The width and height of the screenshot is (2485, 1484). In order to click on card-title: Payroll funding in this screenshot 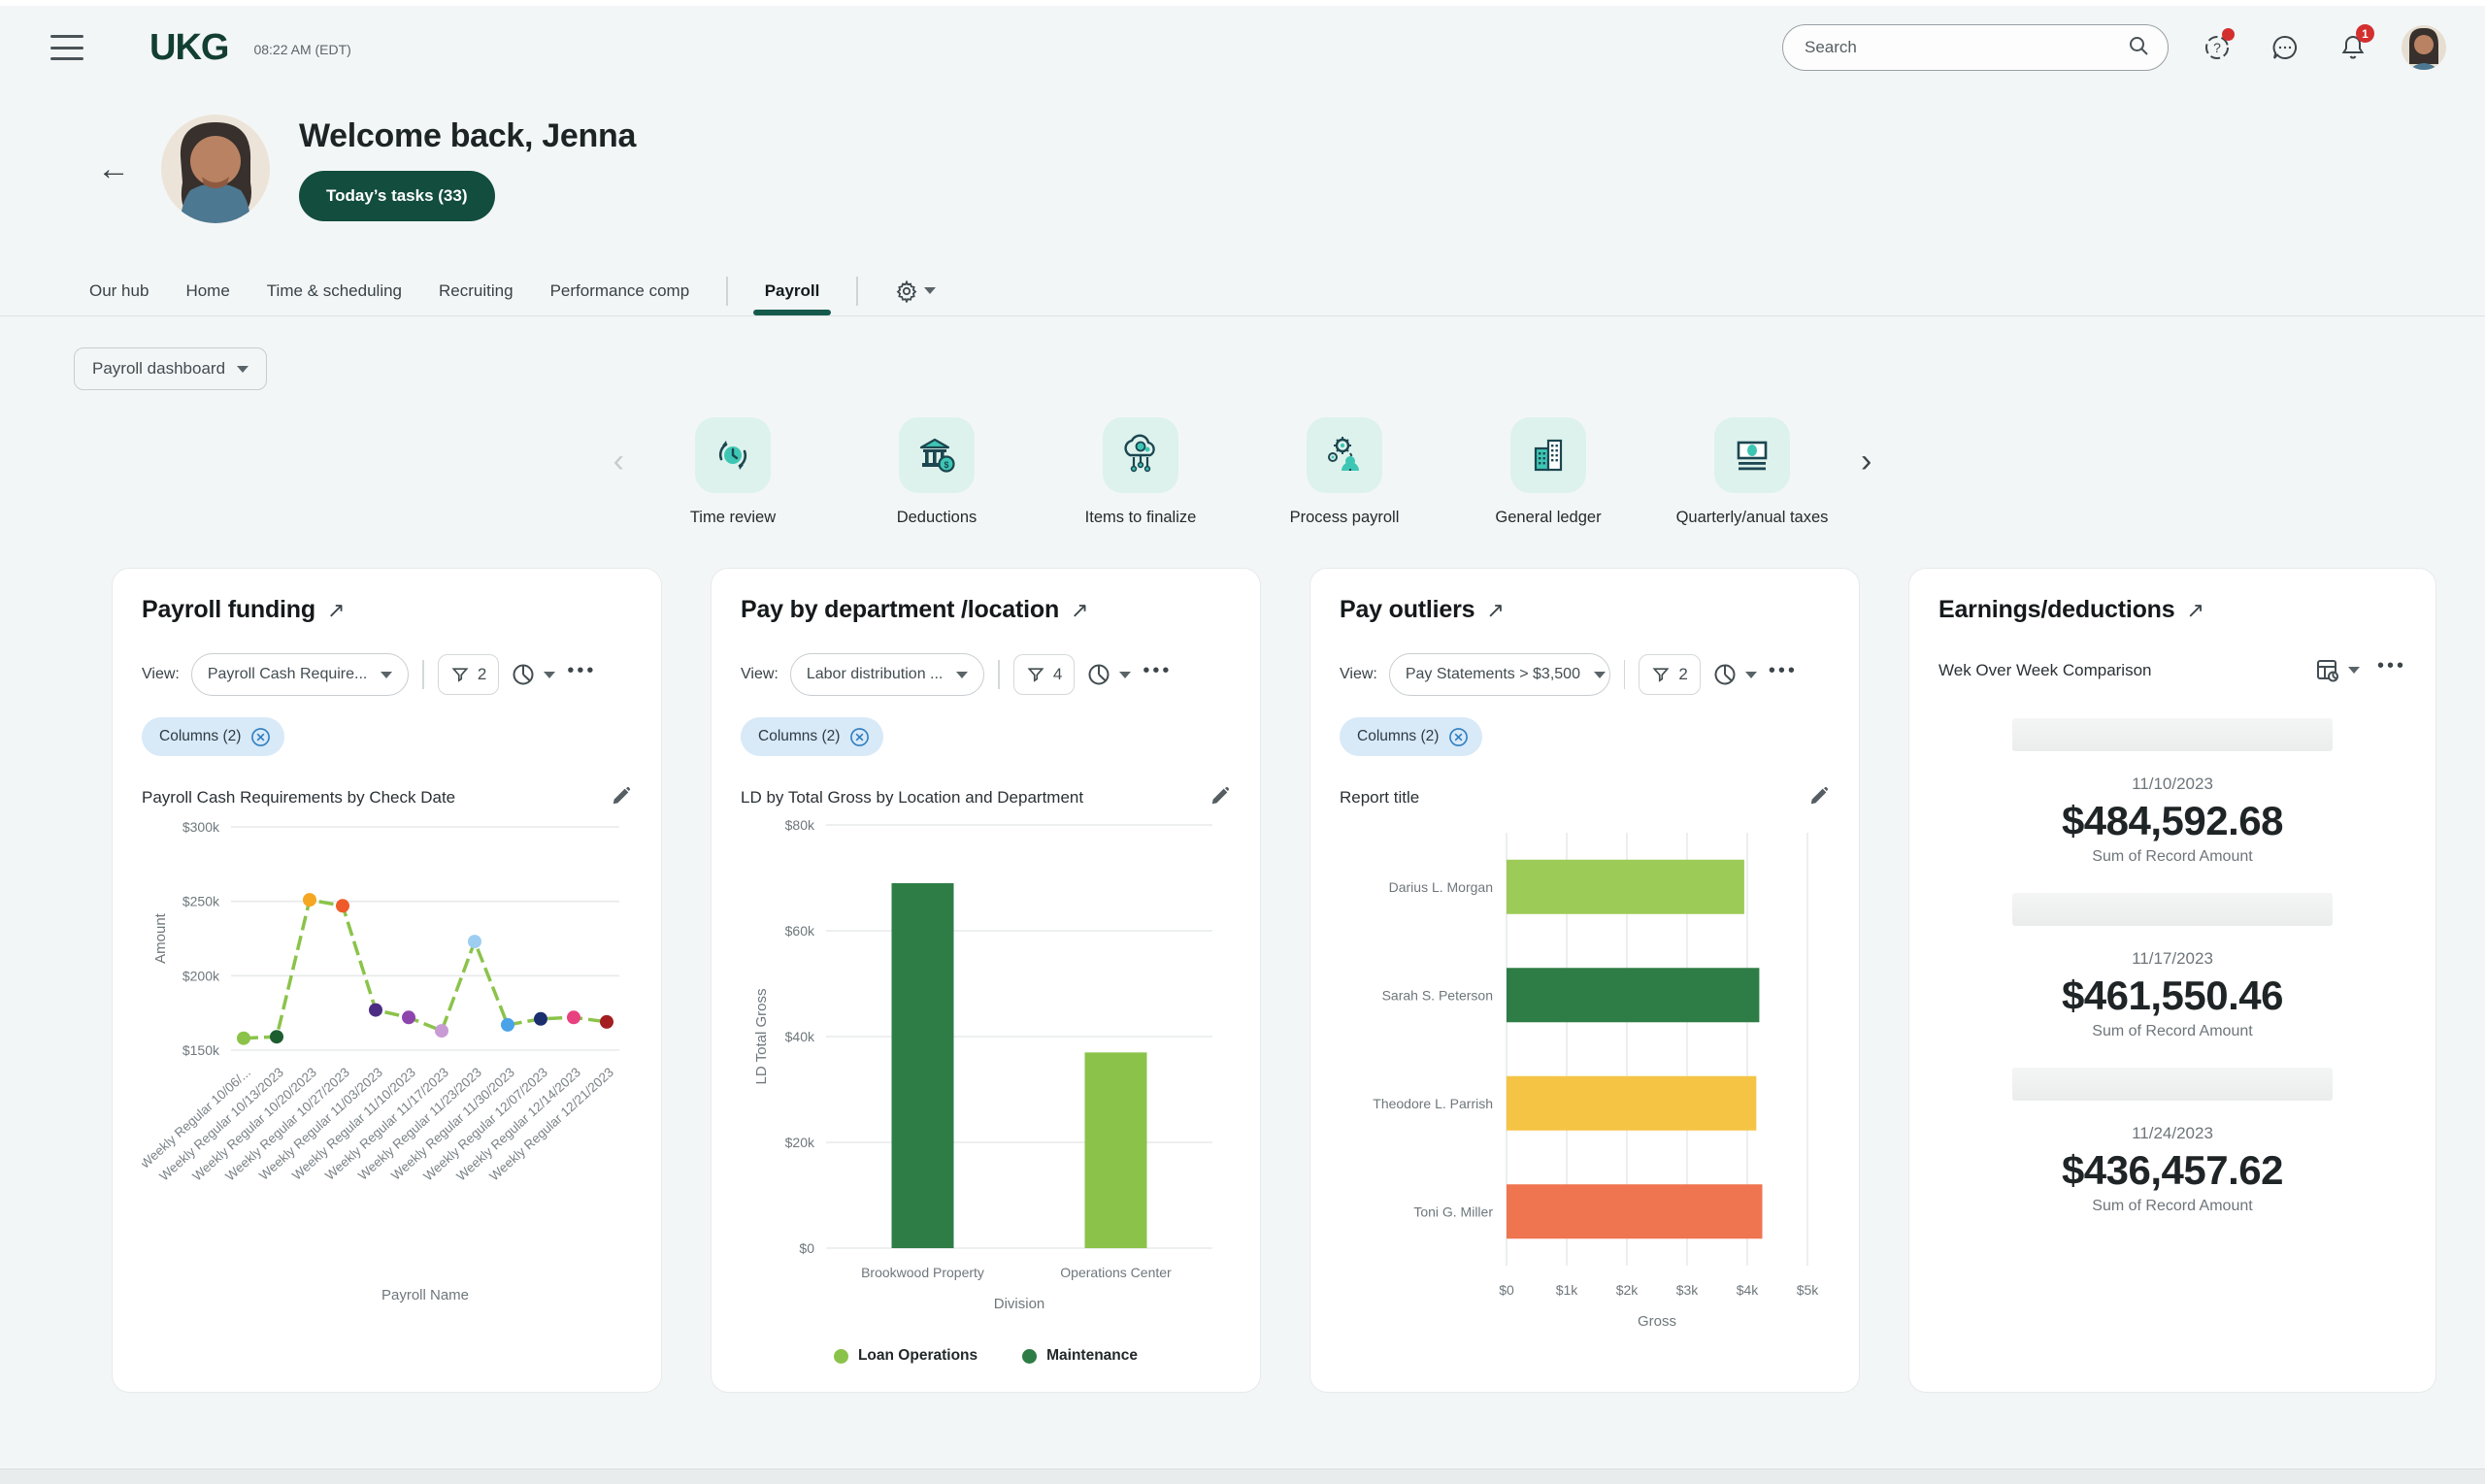, I will do `click(228, 609)`.